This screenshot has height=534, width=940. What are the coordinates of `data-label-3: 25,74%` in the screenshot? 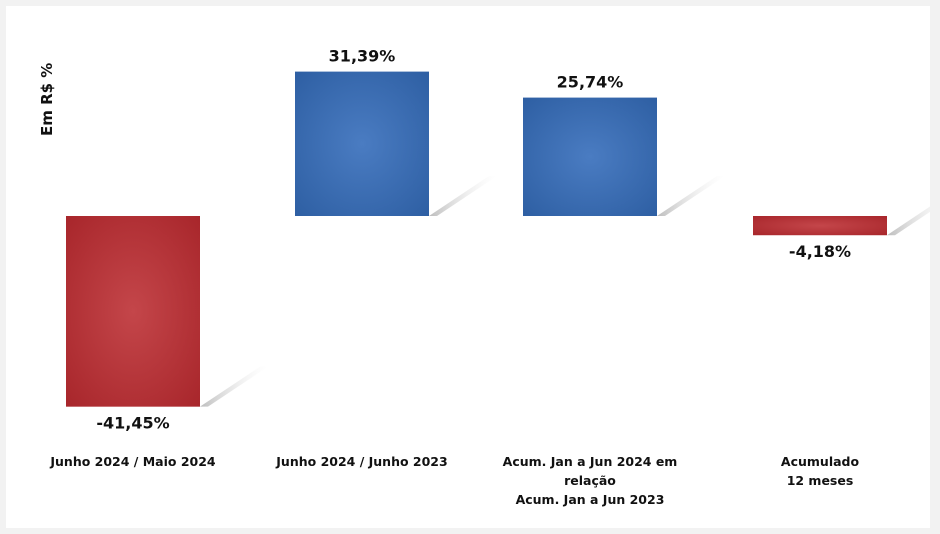 It's located at (590, 82).